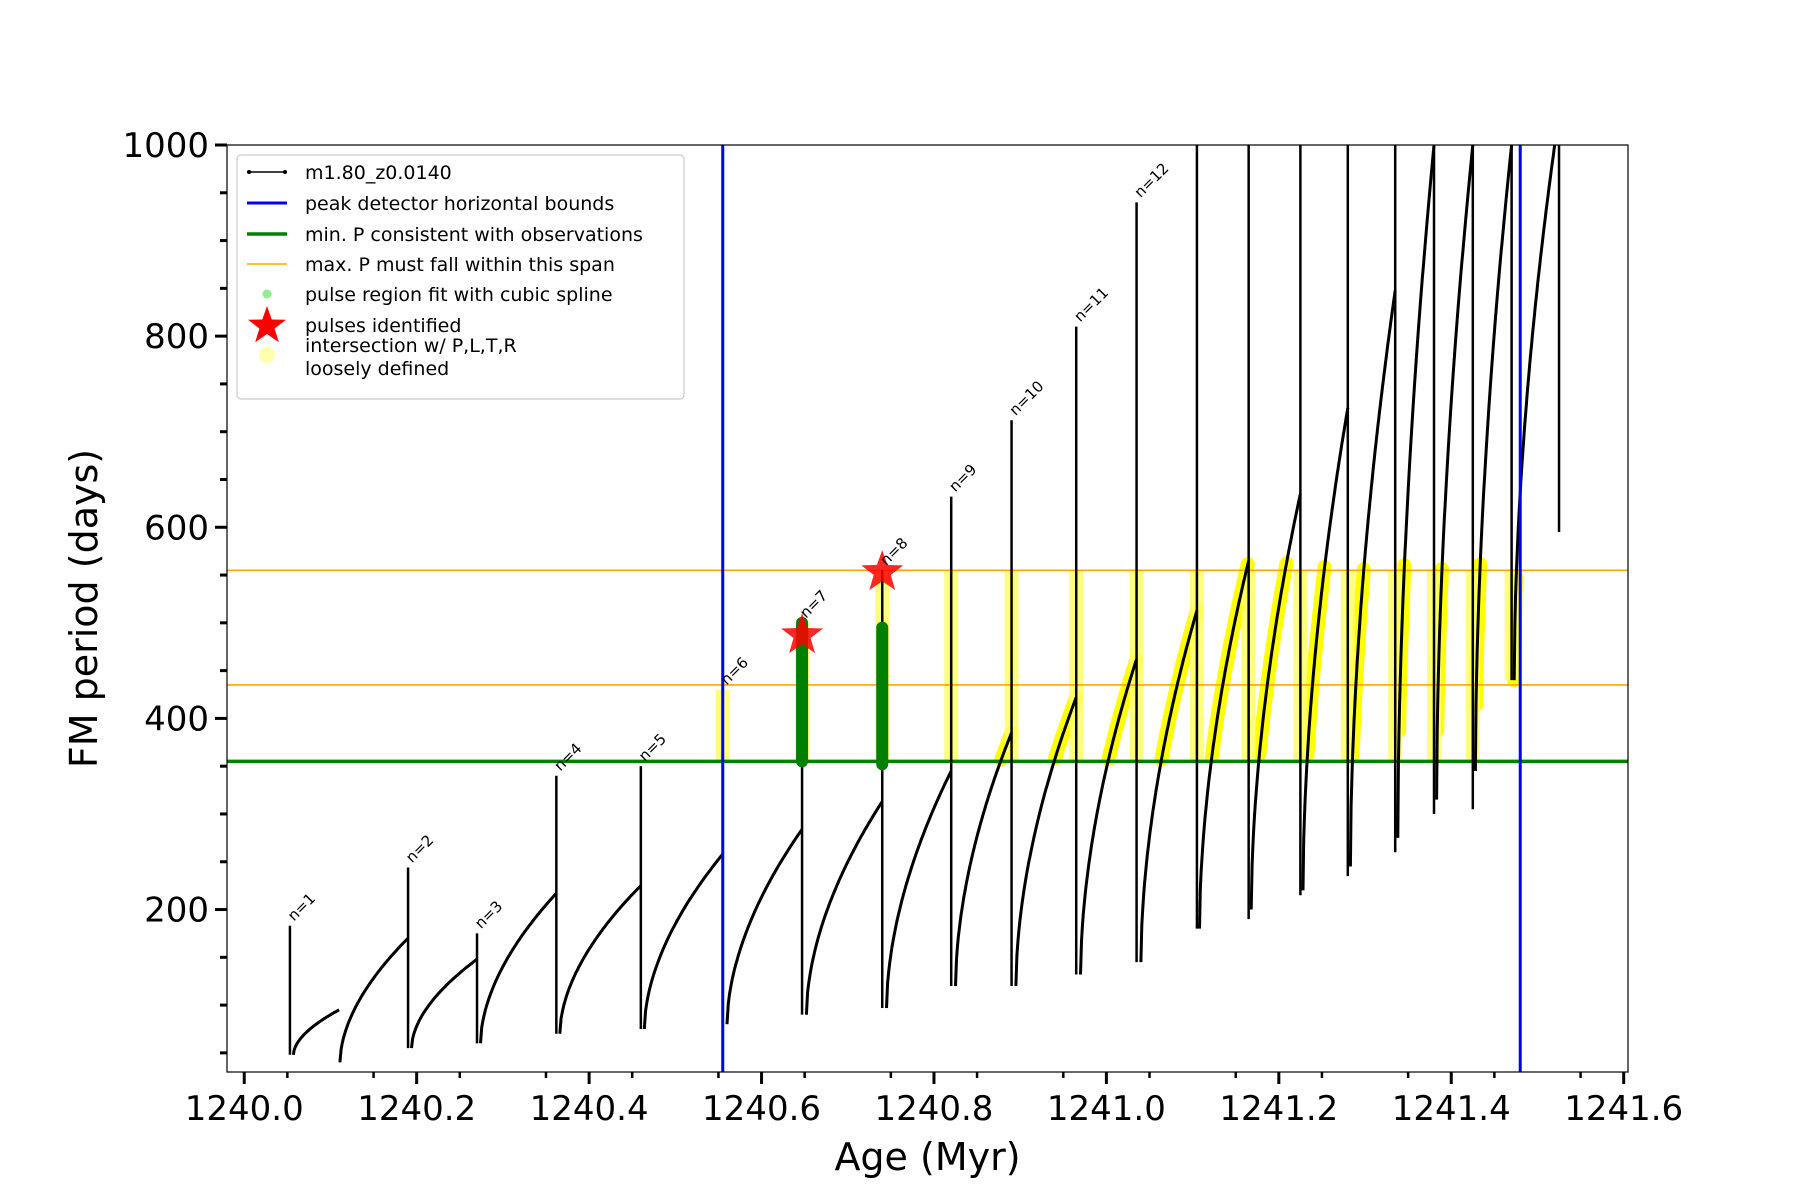 This screenshot has height=1200, width=1800. Describe the element at coordinates (301, 907) in the screenshot. I see `pulse-label-1: n=1` at that location.